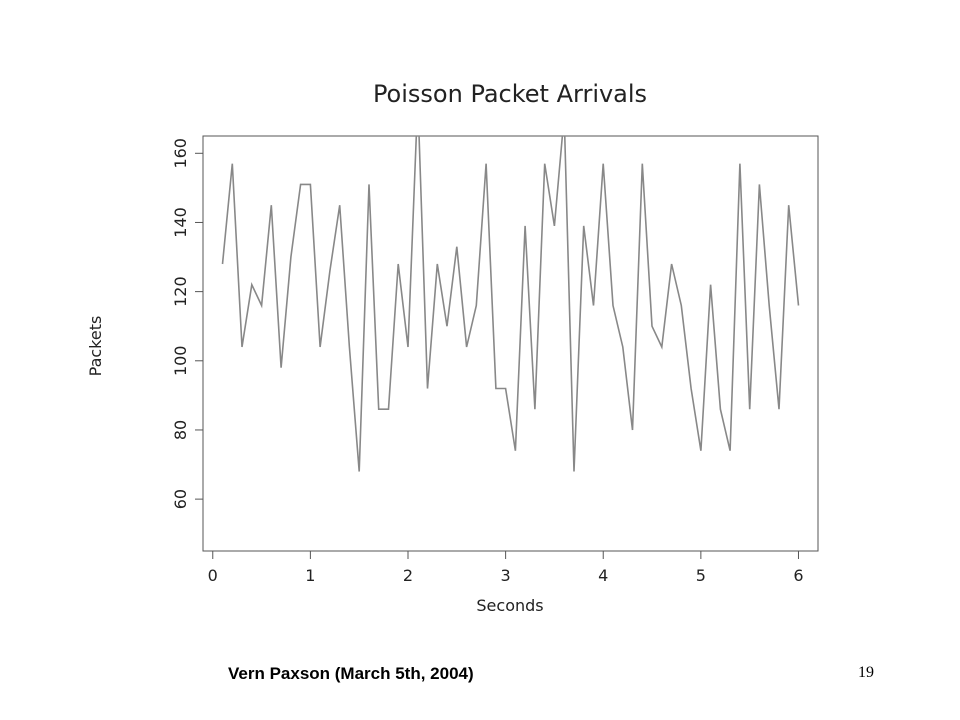 This screenshot has height=720, width=960. I want to click on x-tick-label: 1, so click(310, 575).